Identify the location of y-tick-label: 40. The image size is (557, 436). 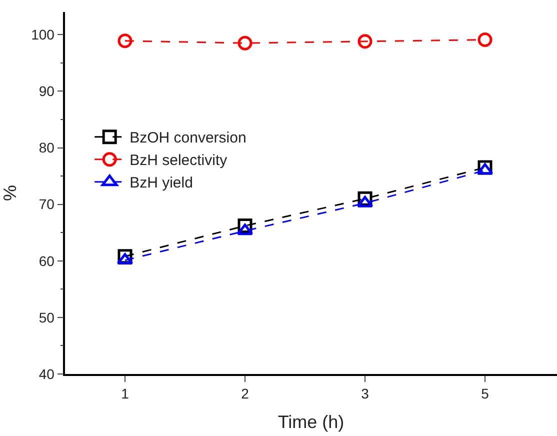
(46, 374).